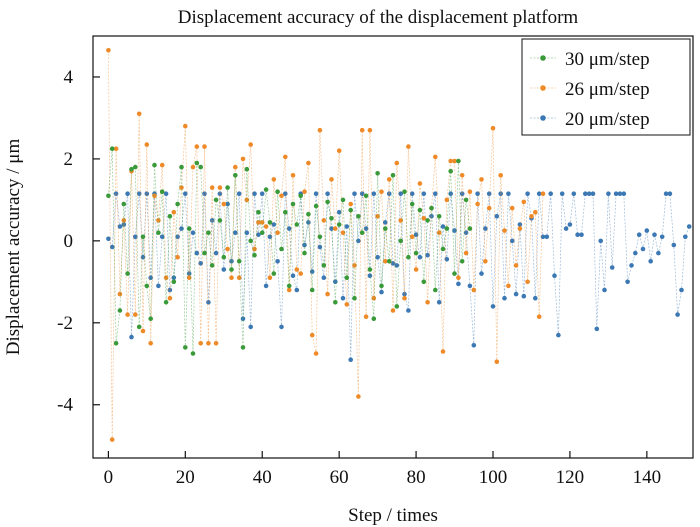 This screenshot has height=527, width=700. What do you see at coordinates (262, 477) in the screenshot?
I see `x-tick-label: 40` at bounding box center [262, 477].